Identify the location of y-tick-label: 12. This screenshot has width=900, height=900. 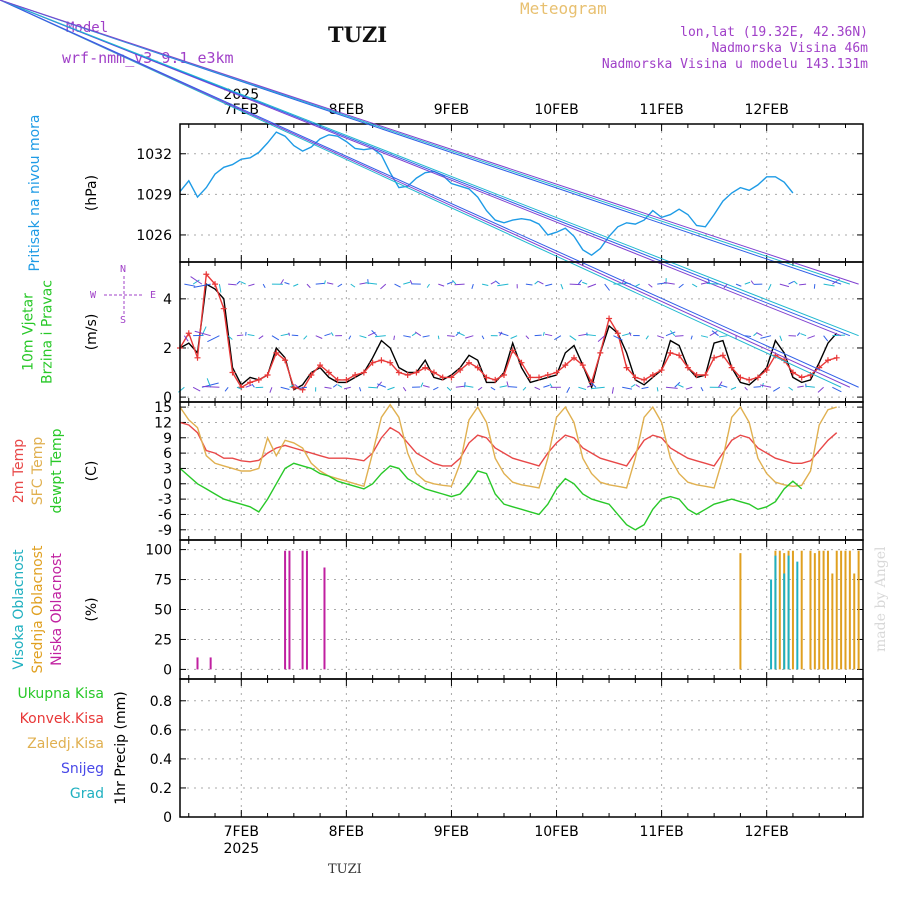
(163, 423).